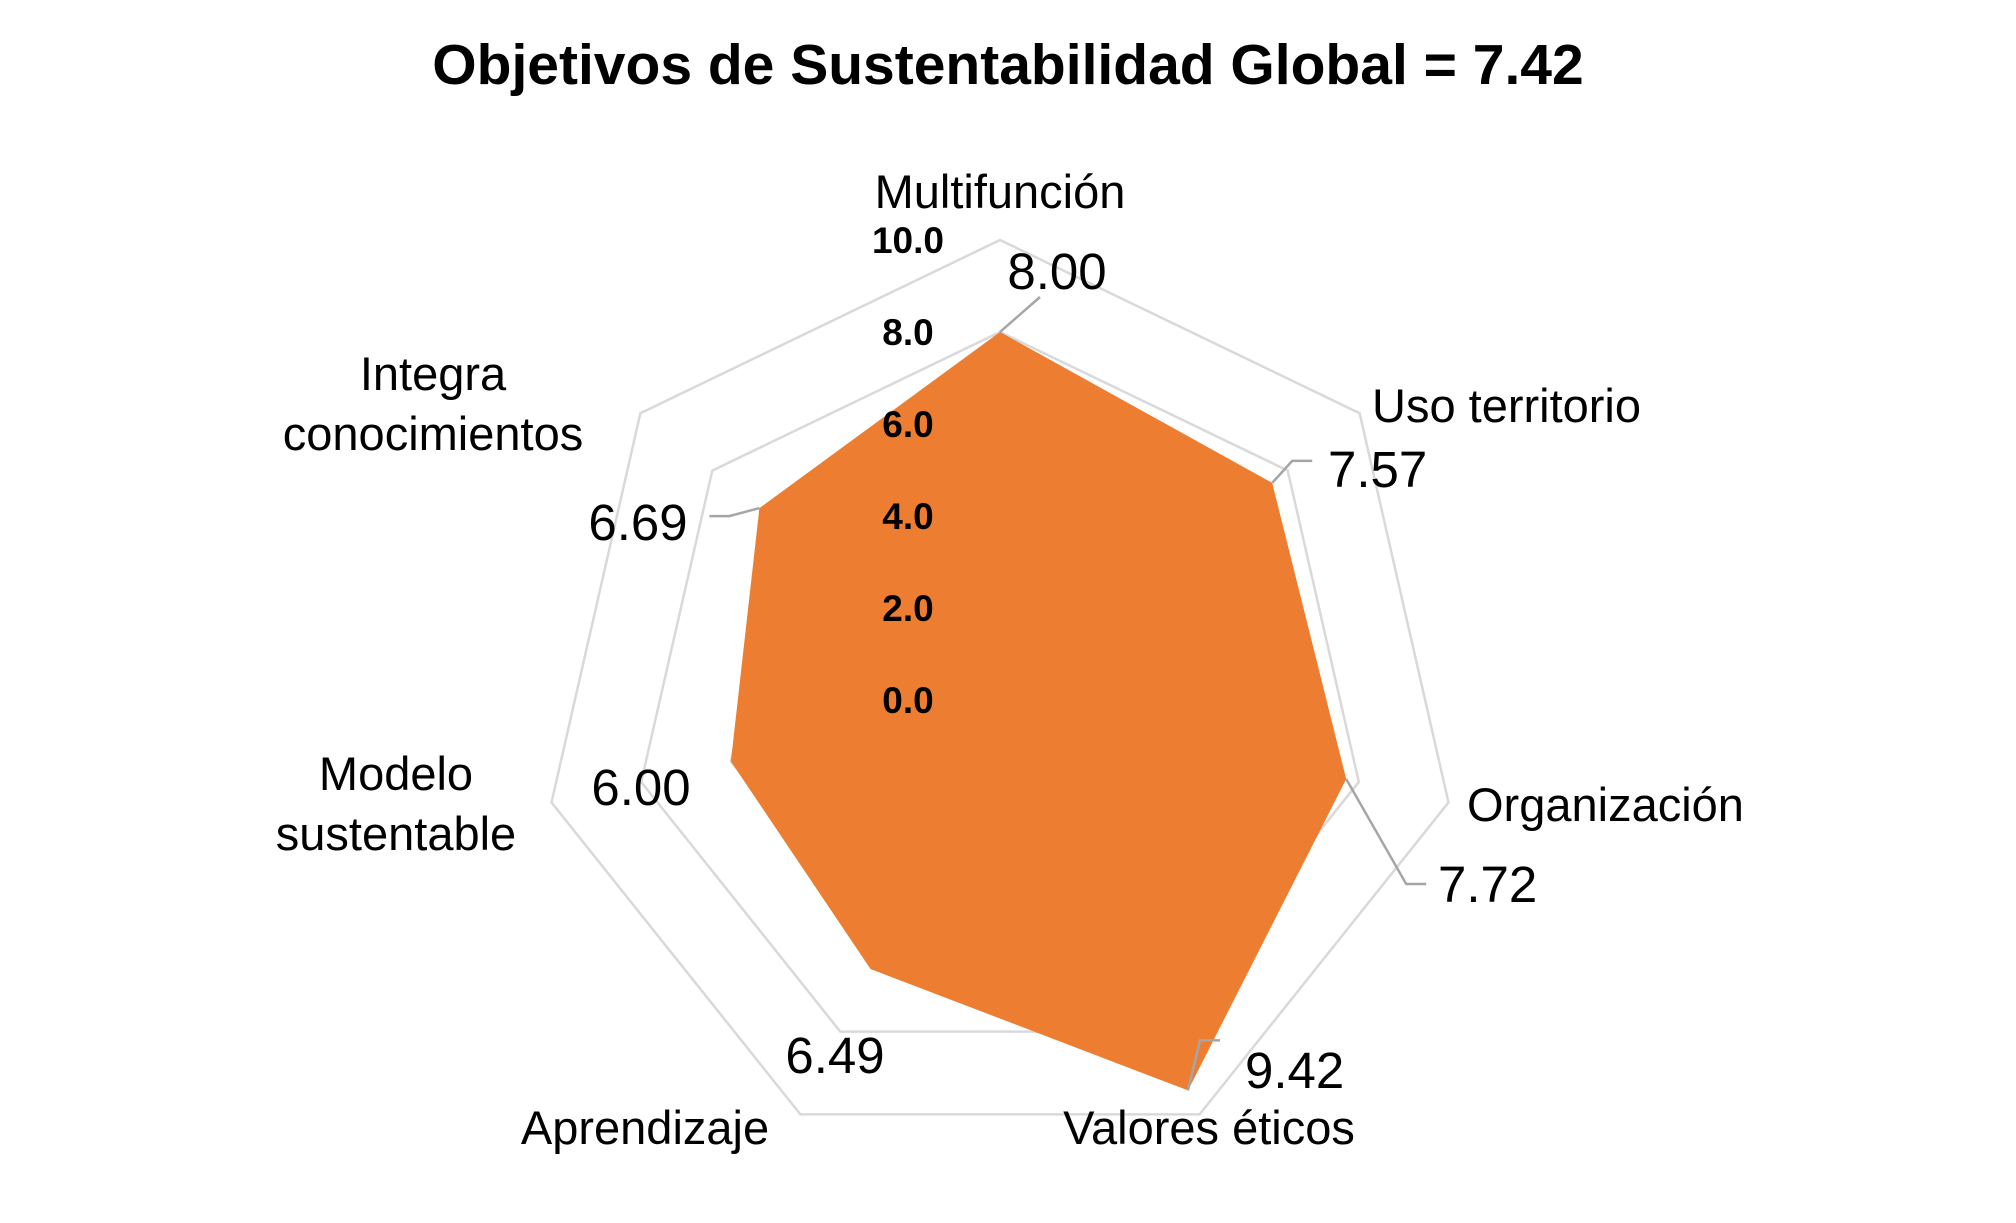 The image size is (2016, 1223). Describe the element at coordinates (908, 470) in the screenshot. I see `radial-axis-ticks: 0.0 2.0 4.0 6.0 8.0 10.0` at that location.